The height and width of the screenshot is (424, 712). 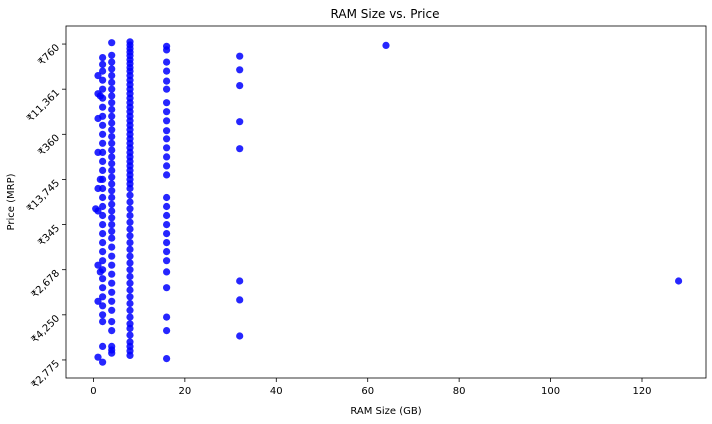 What do you see at coordinates (184, 391) in the screenshot?
I see `x-tick-label: 20` at bounding box center [184, 391].